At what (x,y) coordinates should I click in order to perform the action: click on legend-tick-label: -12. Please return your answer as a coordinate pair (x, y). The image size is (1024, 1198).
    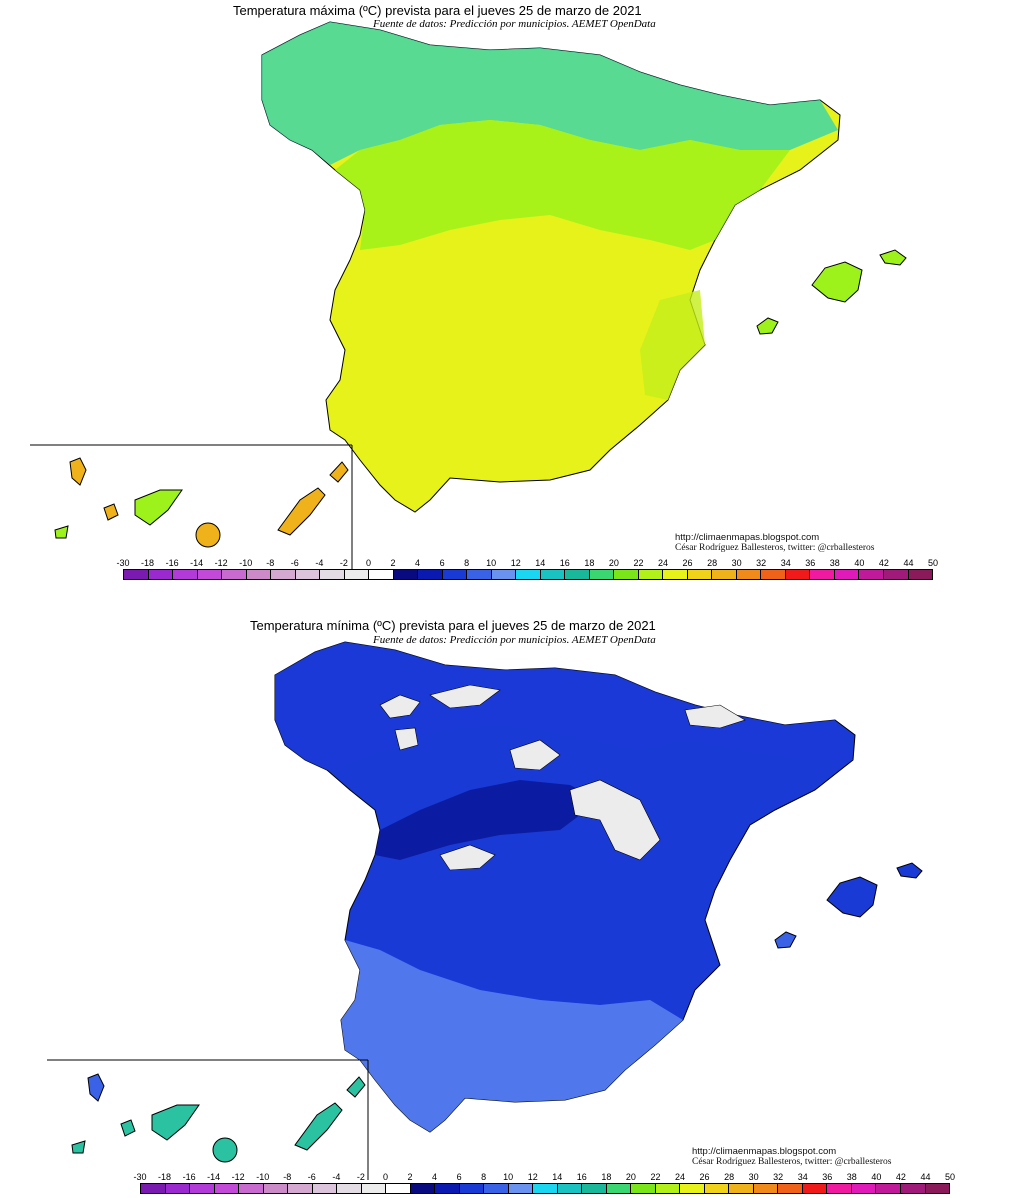
    Looking at the image, I should click on (221, 563).